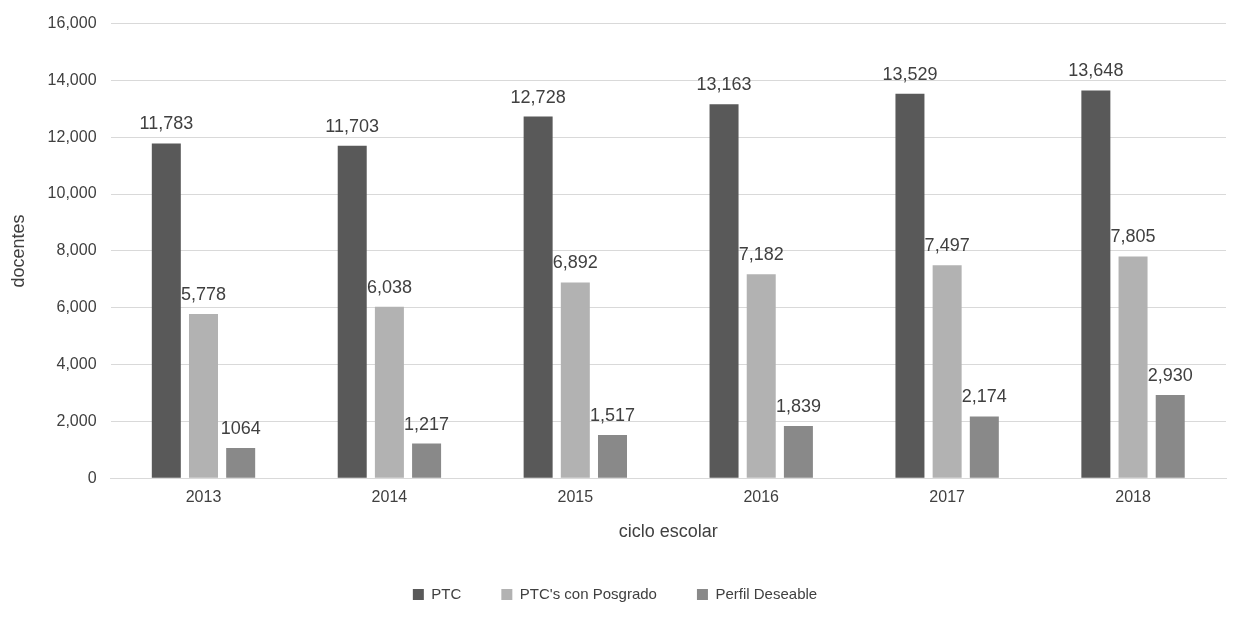  I want to click on data-label: 2,174, so click(984, 396).